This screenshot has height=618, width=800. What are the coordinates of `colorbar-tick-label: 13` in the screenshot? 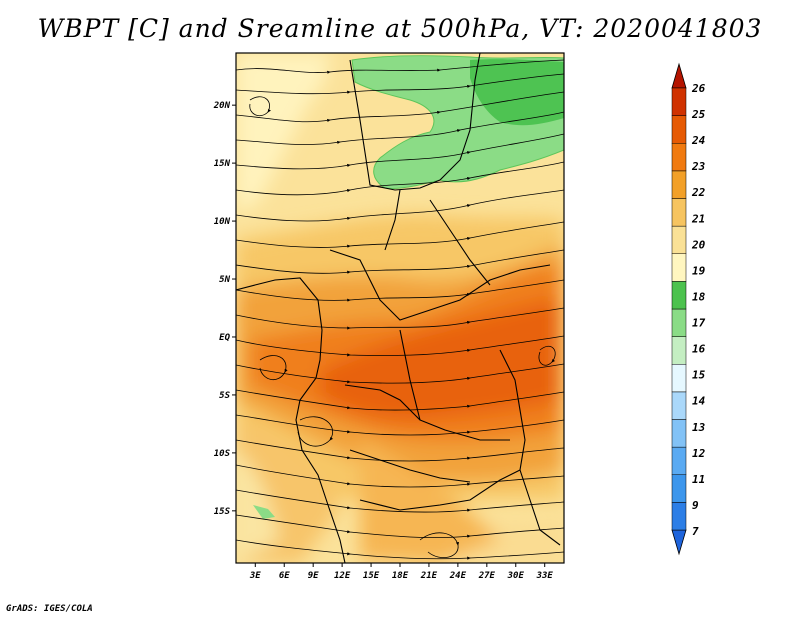 It's located at (699, 427).